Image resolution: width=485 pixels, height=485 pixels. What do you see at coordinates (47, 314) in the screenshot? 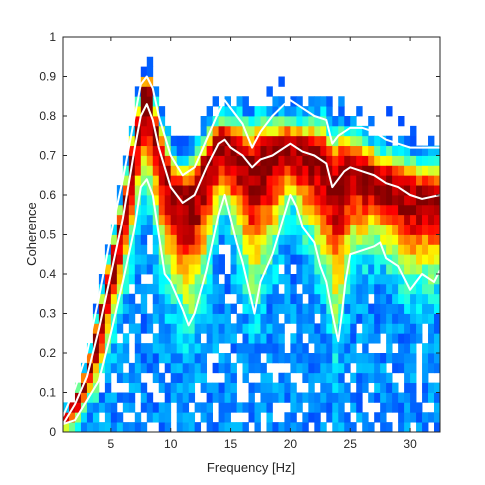
I see `y-tick-label: 0.3` at bounding box center [47, 314].